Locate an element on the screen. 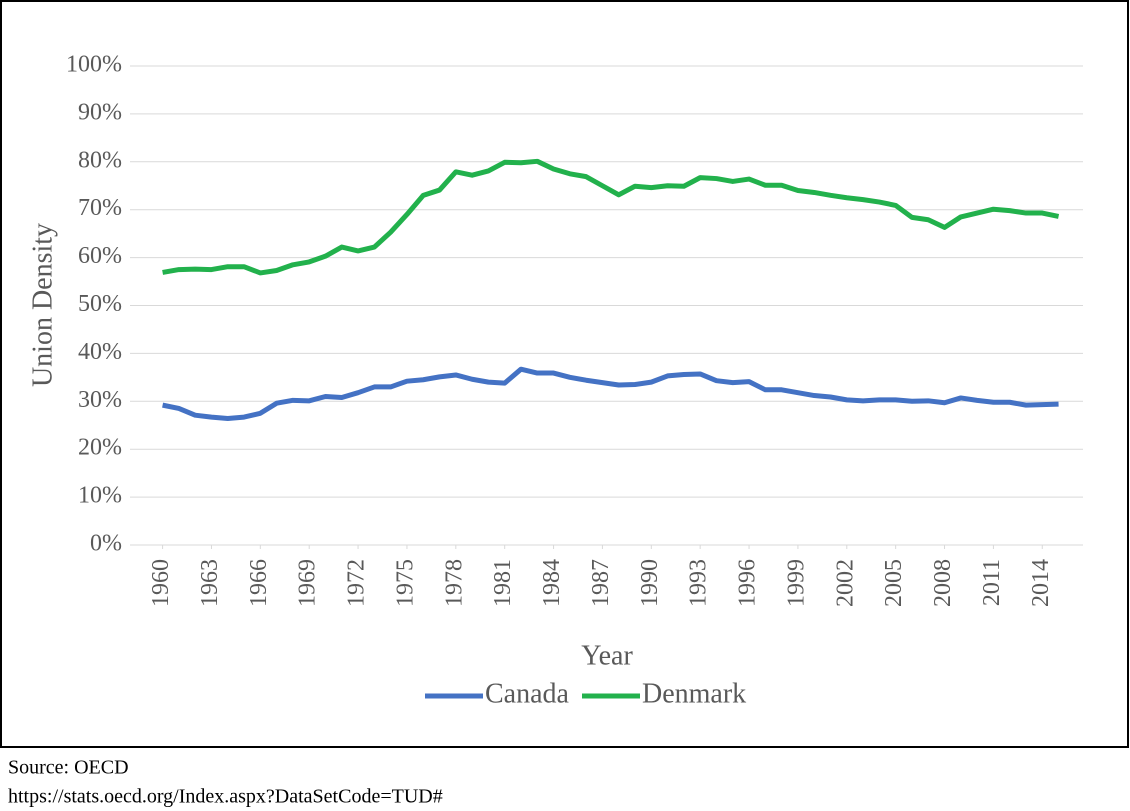 The width and height of the screenshot is (1130, 811). y-tick-label: 50% is located at coordinates (100, 304).